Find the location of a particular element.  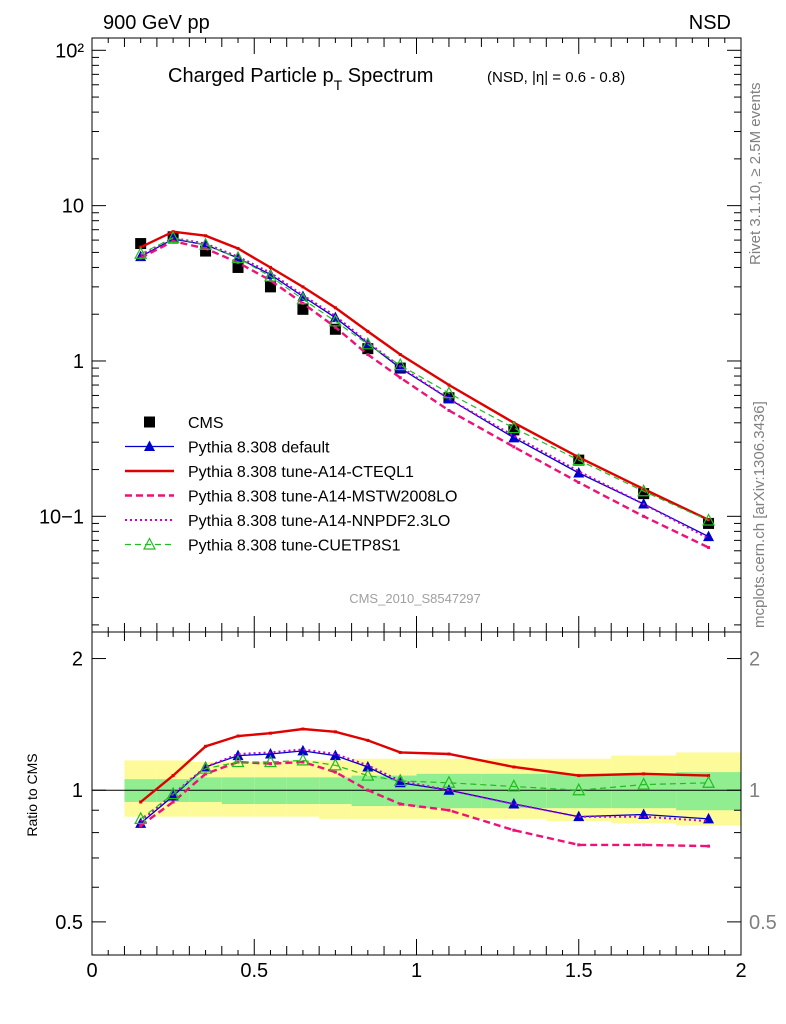

legend-pythia-8-308-tune-cuetp8s1-label: Pythia 8.308 tune-CUETP8S1 is located at coordinates (294, 546).